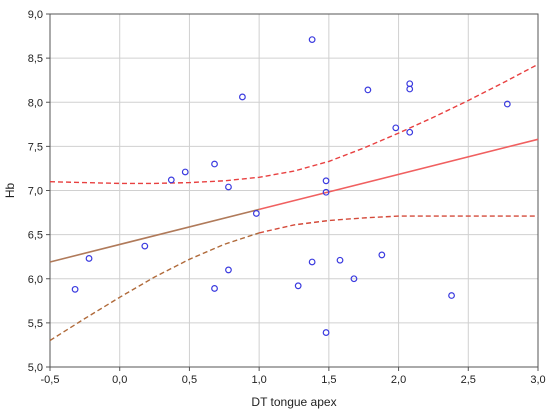 Image resolution: width=550 pixels, height=416 pixels. What do you see at coordinates (537, 380) in the screenshot?
I see `x-tick-label: 3,0` at bounding box center [537, 380].